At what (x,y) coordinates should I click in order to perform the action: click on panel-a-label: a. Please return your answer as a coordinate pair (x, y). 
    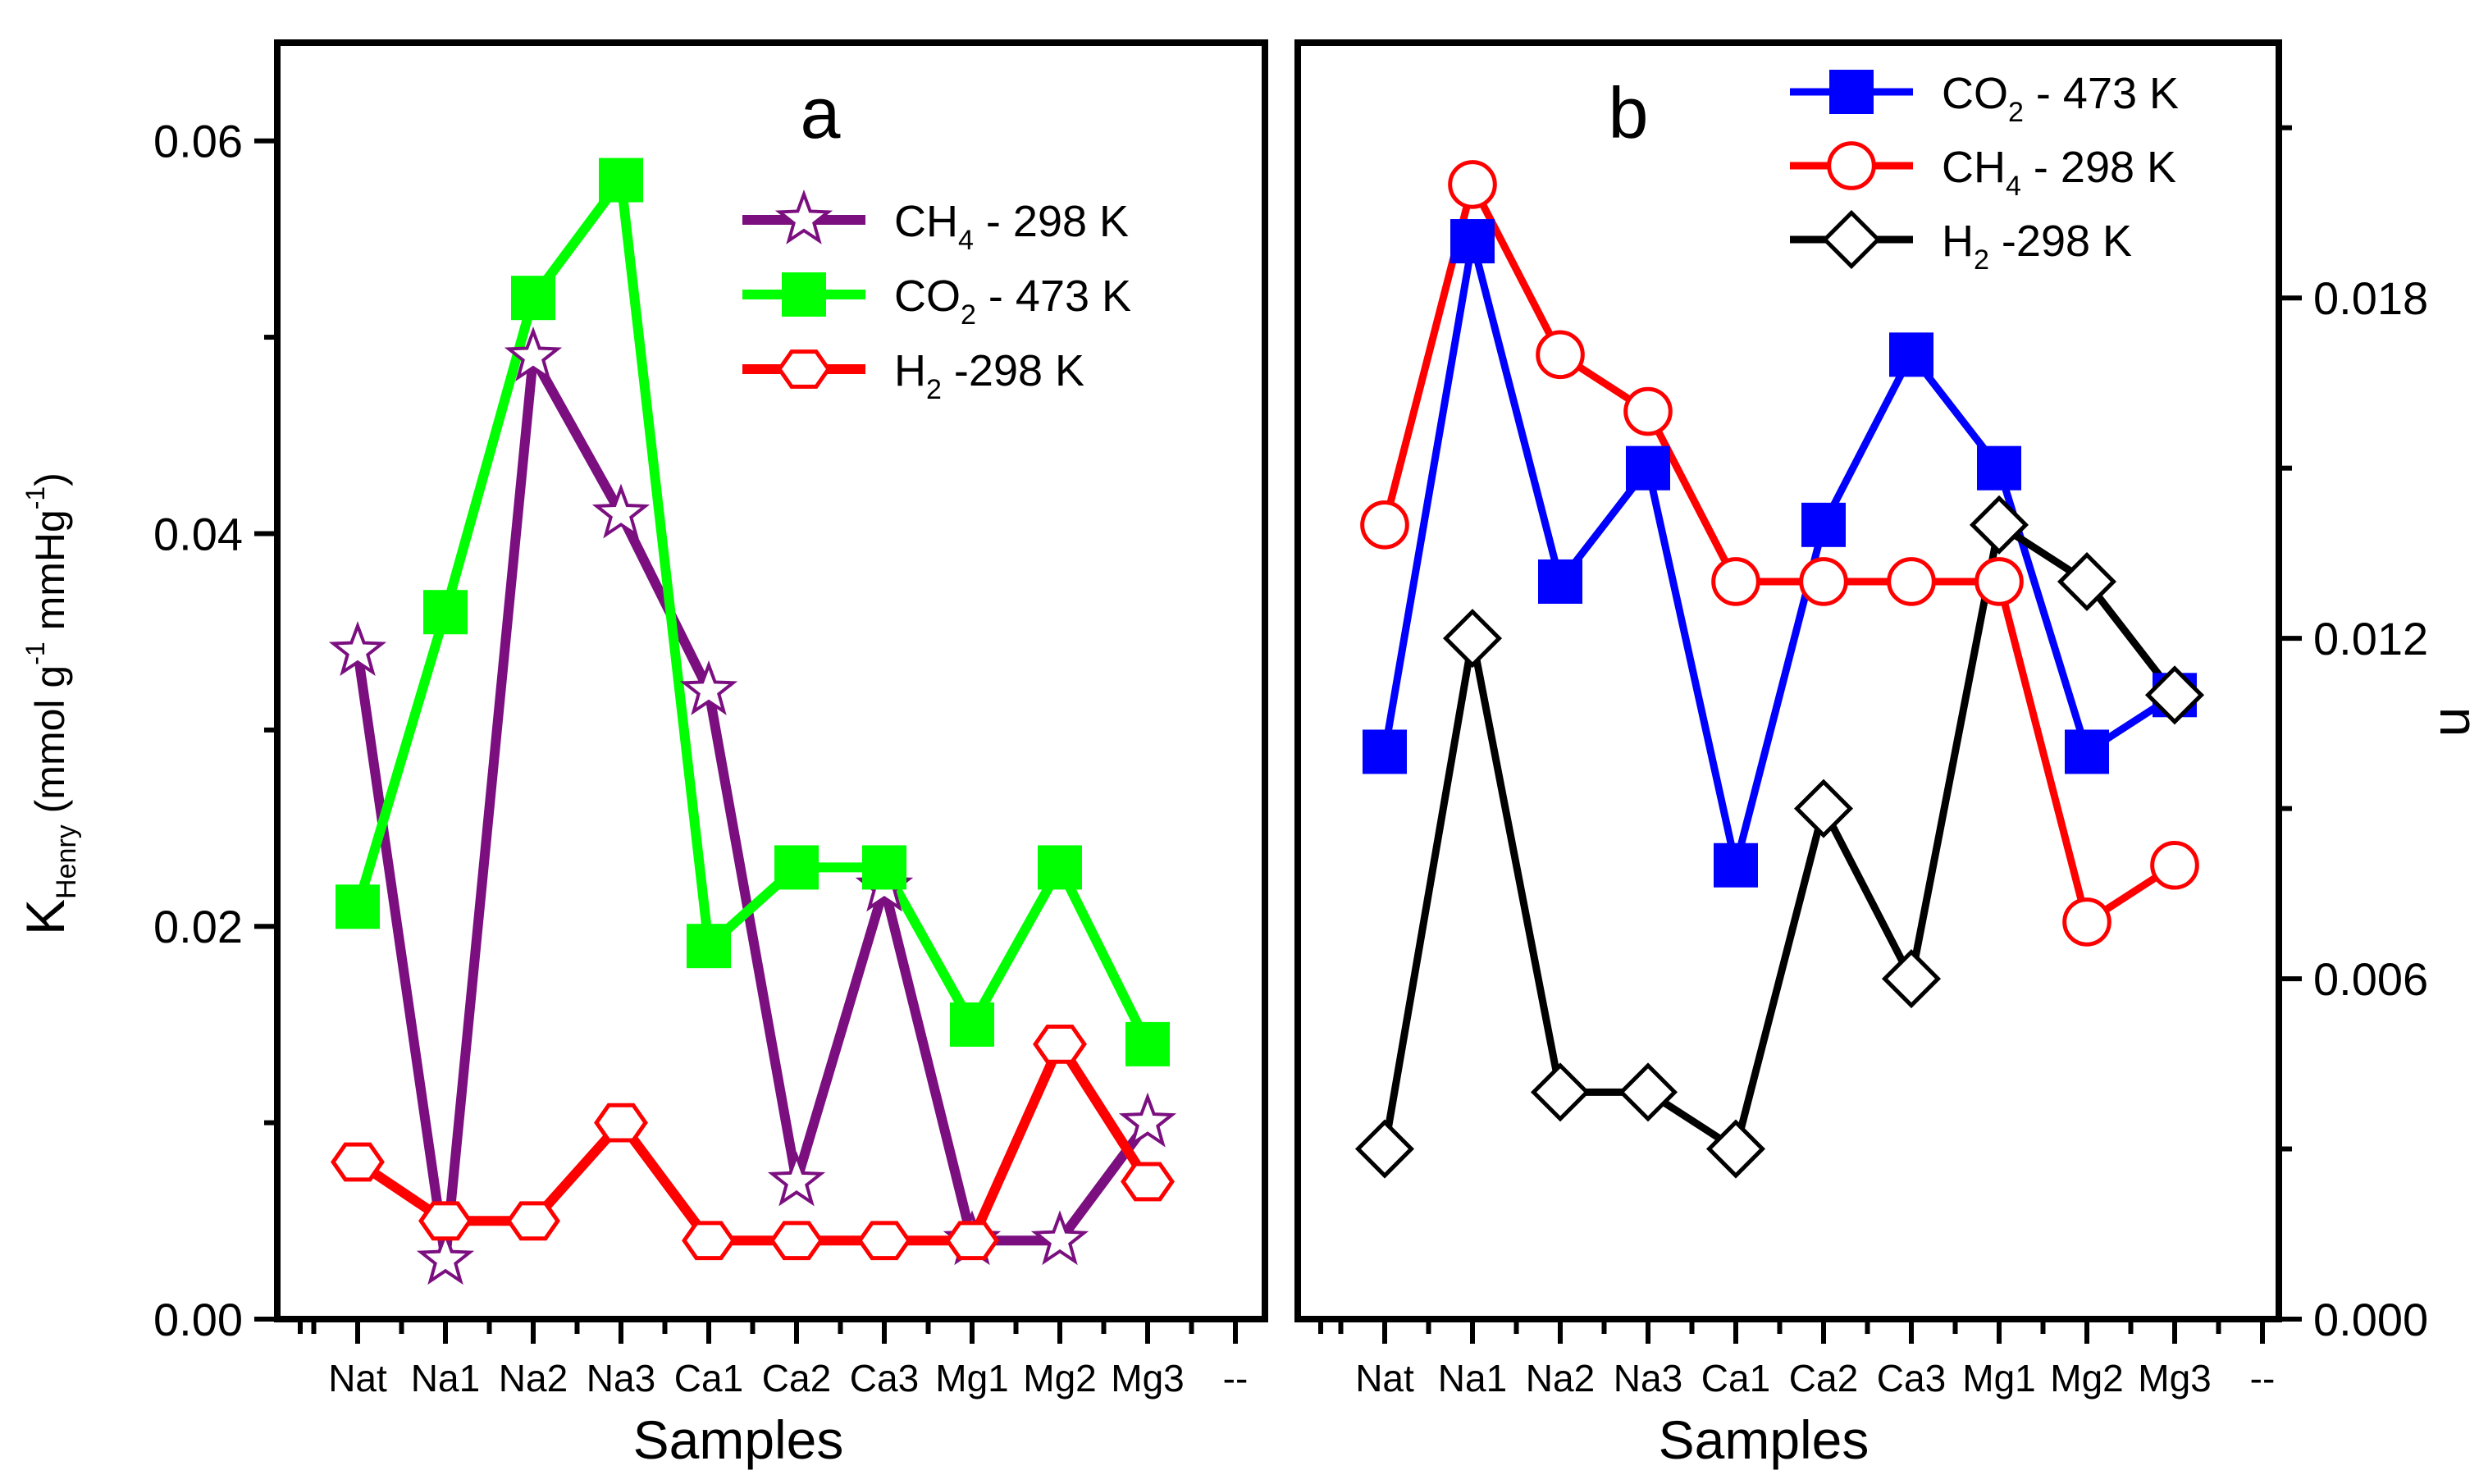
    Looking at the image, I should click on (821, 112).